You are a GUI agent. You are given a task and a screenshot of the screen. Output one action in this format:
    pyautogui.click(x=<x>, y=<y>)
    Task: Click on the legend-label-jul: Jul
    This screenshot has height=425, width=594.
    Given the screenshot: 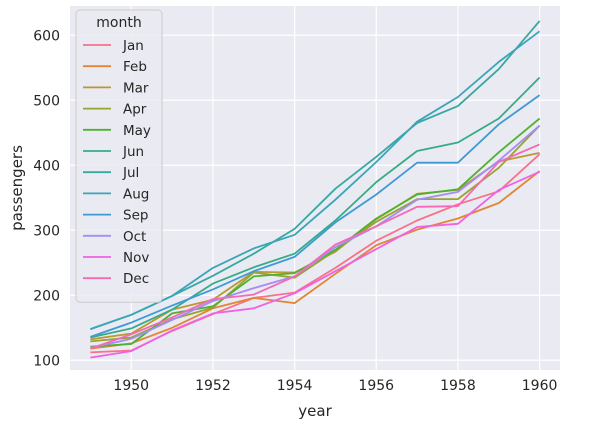 What is the action you would take?
    pyautogui.click(x=130, y=173)
    